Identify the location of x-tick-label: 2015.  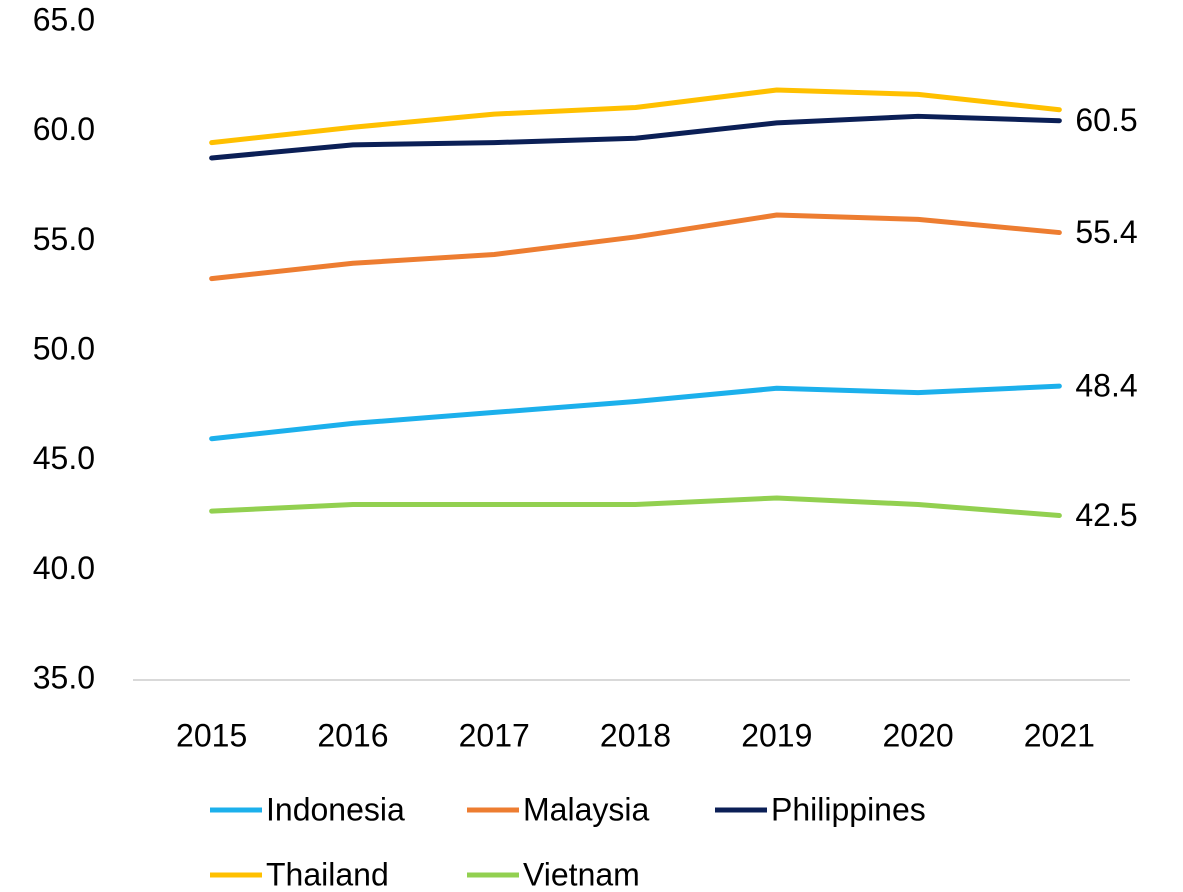
(211, 735).